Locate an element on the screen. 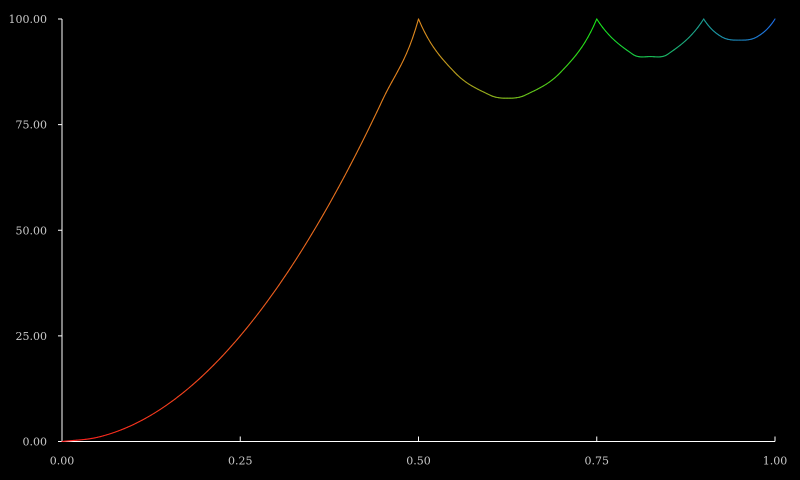 Image resolution: width=800 pixels, height=480 pixels. x-tick-label: 1.00 is located at coordinates (775, 461).